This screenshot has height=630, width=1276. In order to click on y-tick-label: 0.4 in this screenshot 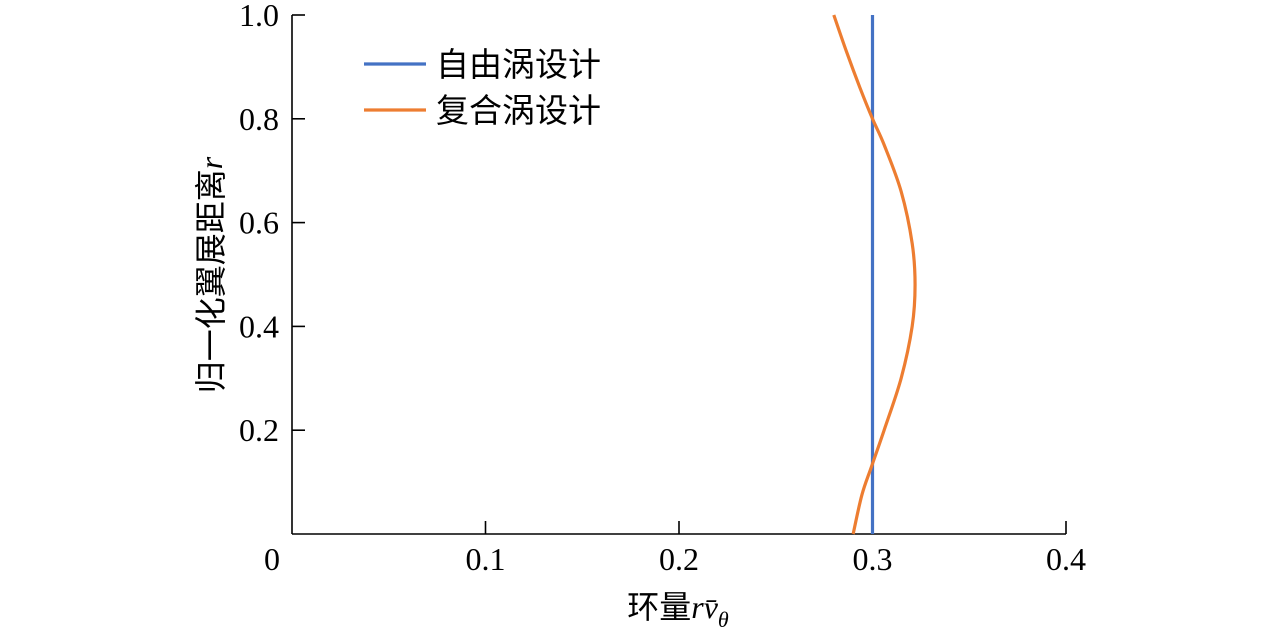, I will do `click(259, 326)`.